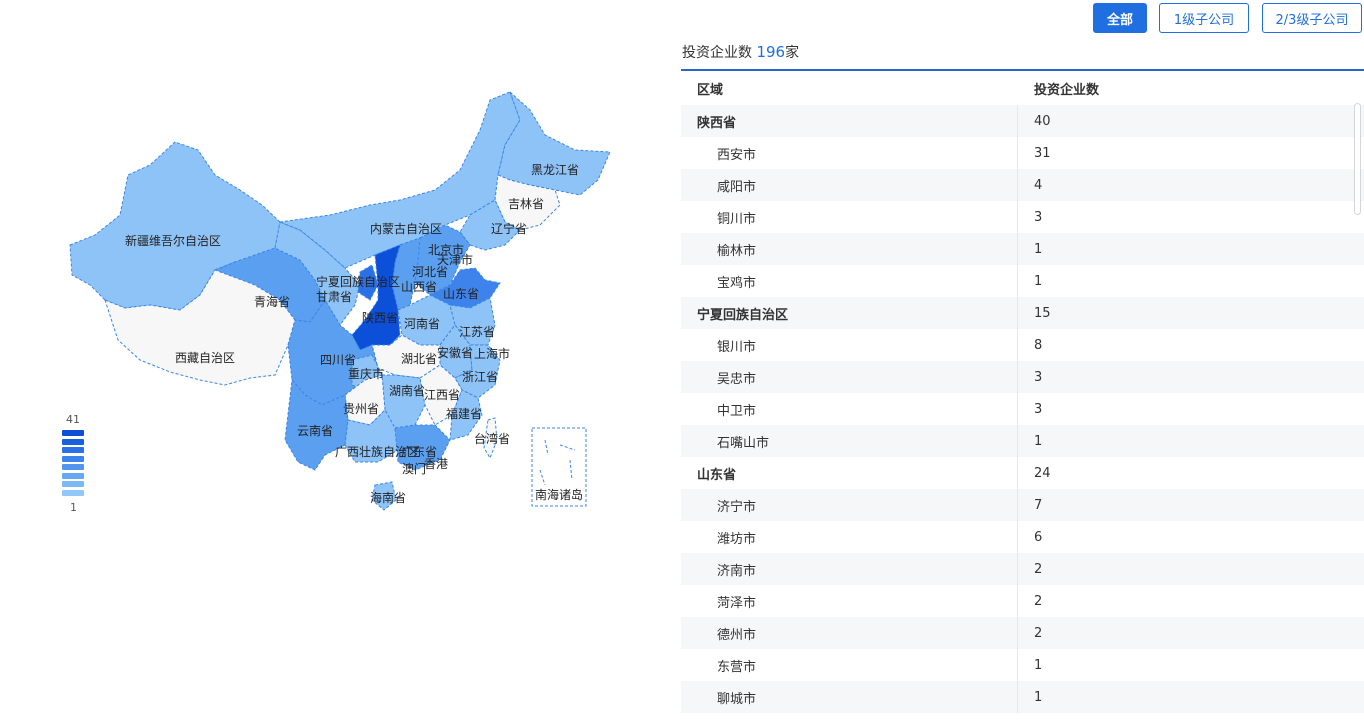 The width and height of the screenshot is (1364, 728). What do you see at coordinates (1034, 153) in the screenshot?
I see `investment-count: 31` at bounding box center [1034, 153].